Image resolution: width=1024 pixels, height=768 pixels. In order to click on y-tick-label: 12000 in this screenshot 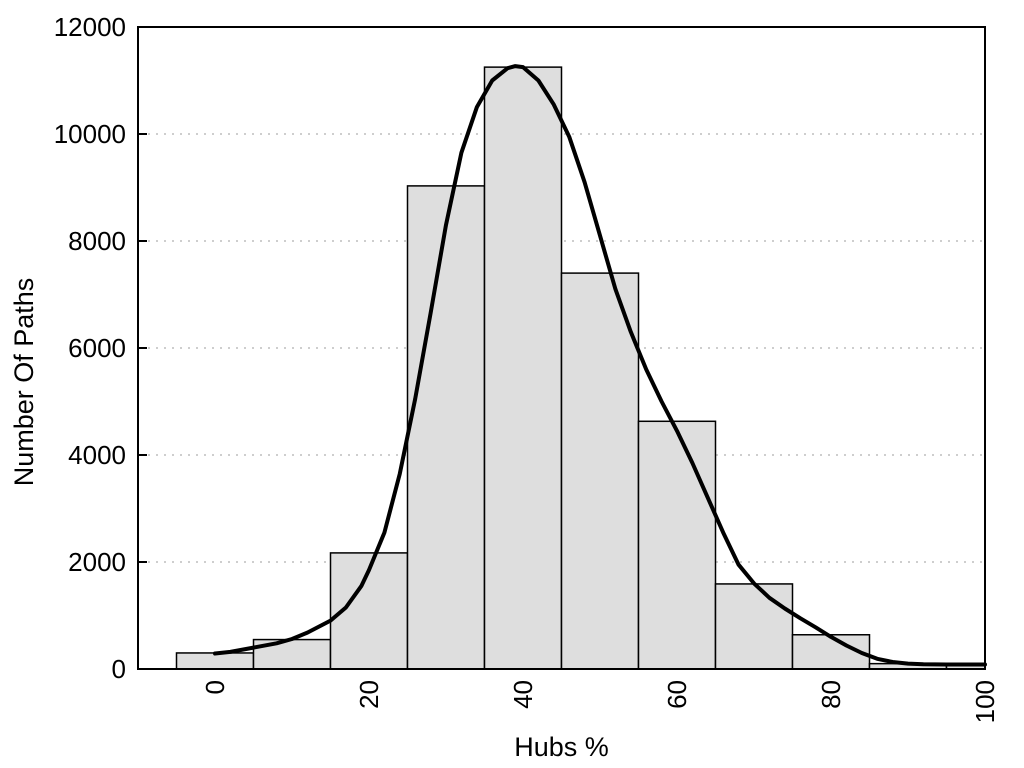, I will do `click(90, 27)`.